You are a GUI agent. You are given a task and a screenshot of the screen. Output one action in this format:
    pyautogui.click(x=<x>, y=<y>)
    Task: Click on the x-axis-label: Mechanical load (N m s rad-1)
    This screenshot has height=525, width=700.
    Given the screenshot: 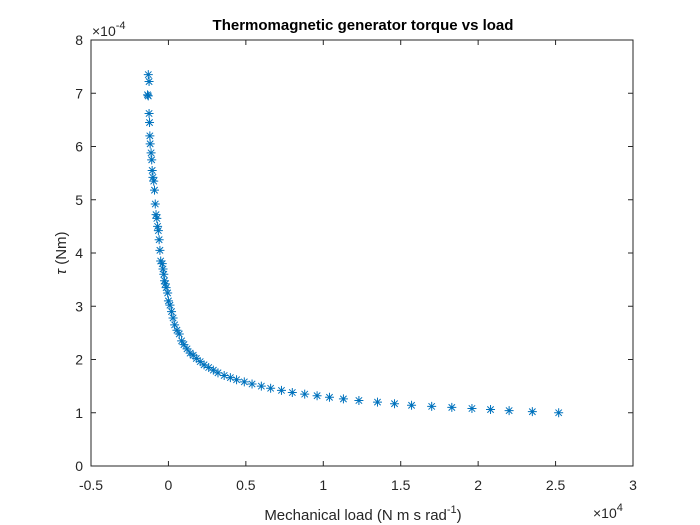 What is the action you would take?
    pyautogui.click(x=362, y=514)
    